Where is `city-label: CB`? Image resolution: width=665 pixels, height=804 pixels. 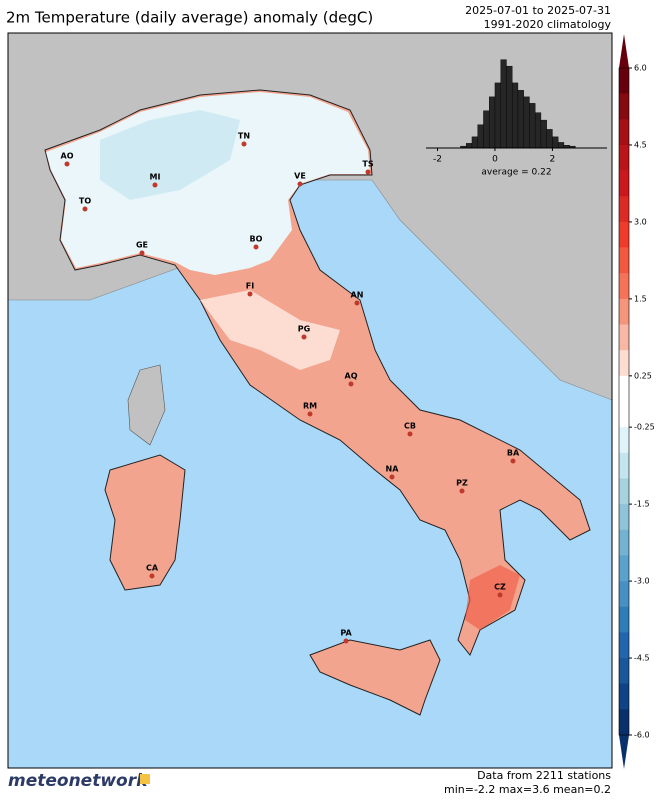
city-label: CB is located at coordinates (410, 426).